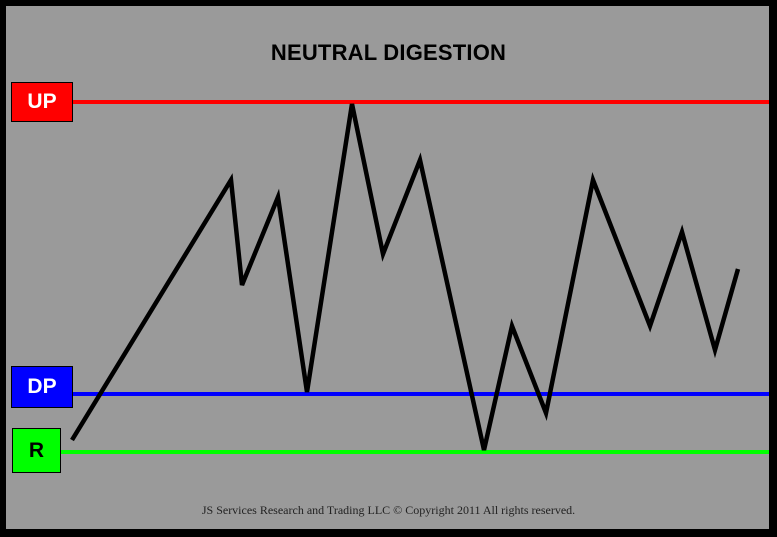 This screenshot has height=537, width=777. Describe the element at coordinates (42, 387) in the screenshot. I see `dp-label: DP` at that location.